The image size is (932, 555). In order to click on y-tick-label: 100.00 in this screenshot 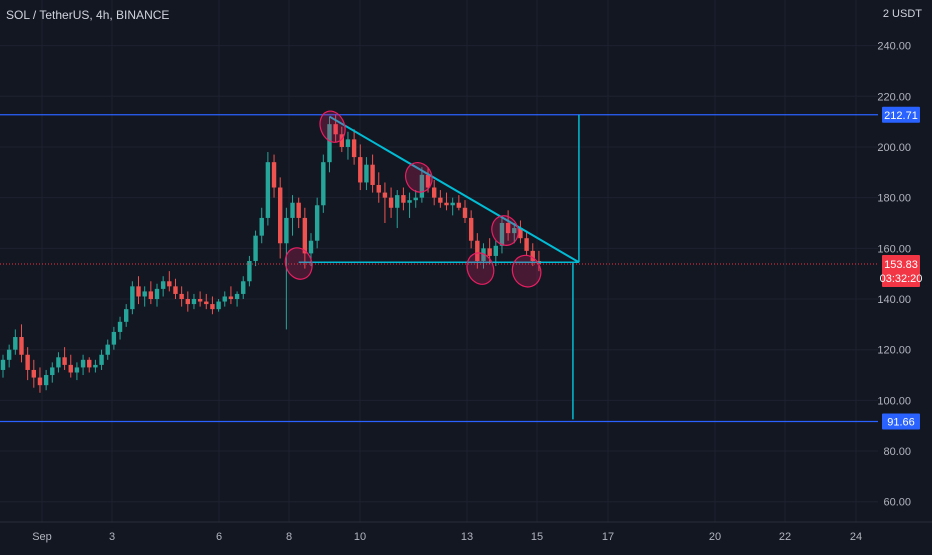, I will do `click(894, 401)`.